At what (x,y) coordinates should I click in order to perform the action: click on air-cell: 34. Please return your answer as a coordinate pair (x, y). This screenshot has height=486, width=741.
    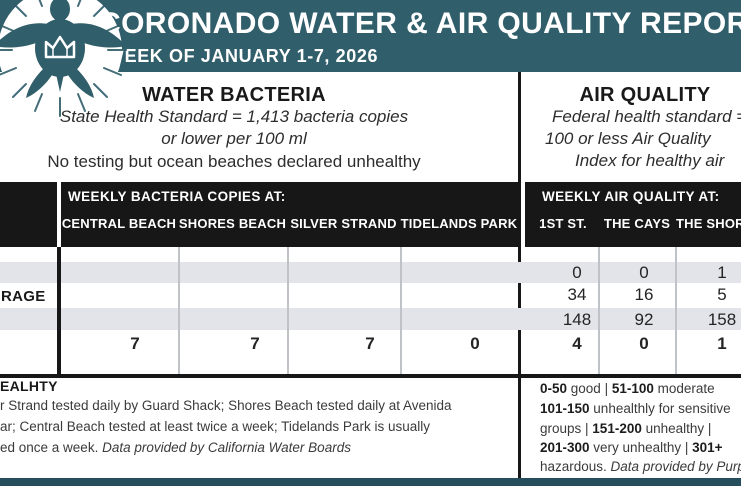
    Looking at the image, I should click on (577, 294).